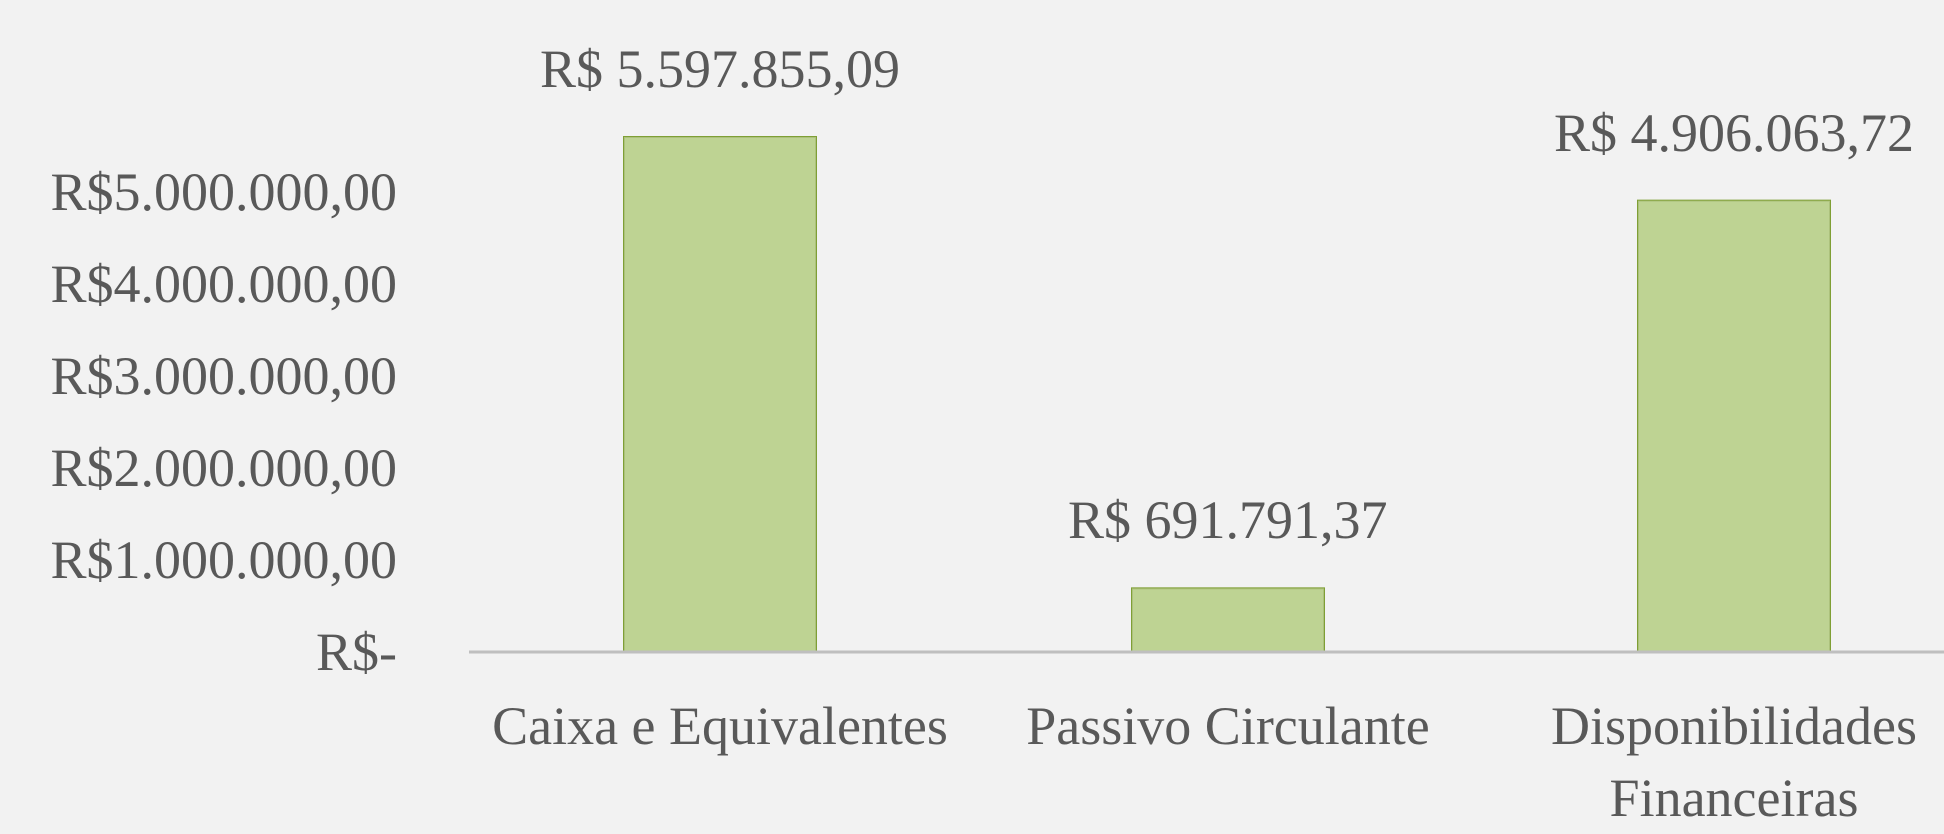 Image resolution: width=1944 pixels, height=834 pixels. I want to click on y-tick-label: R$1.000.000,00, so click(223, 560).